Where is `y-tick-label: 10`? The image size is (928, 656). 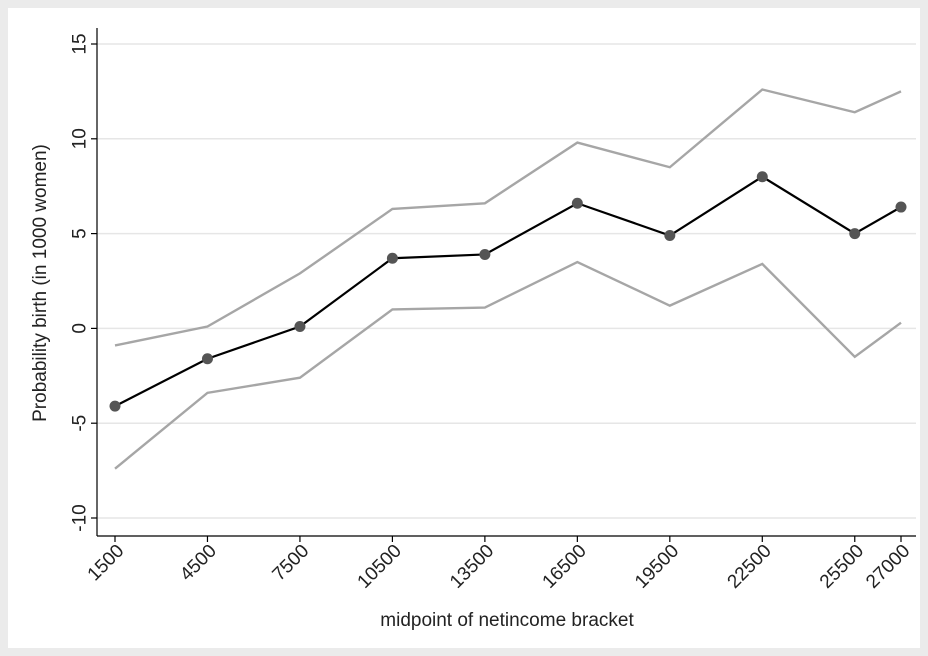 y-tick-label: 10 is located at coordinates (80, 138).